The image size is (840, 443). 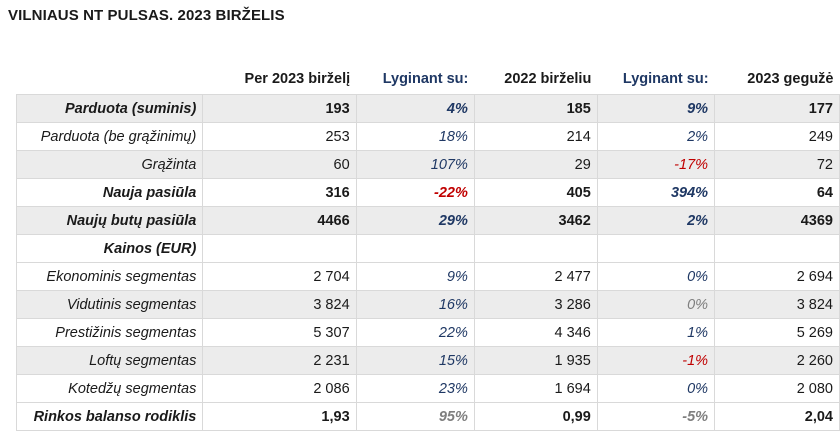 What do you see at coordinates (279, 276) in the screenshot?
I see `cell-current: 2 704` at bounding box center [279, 276].